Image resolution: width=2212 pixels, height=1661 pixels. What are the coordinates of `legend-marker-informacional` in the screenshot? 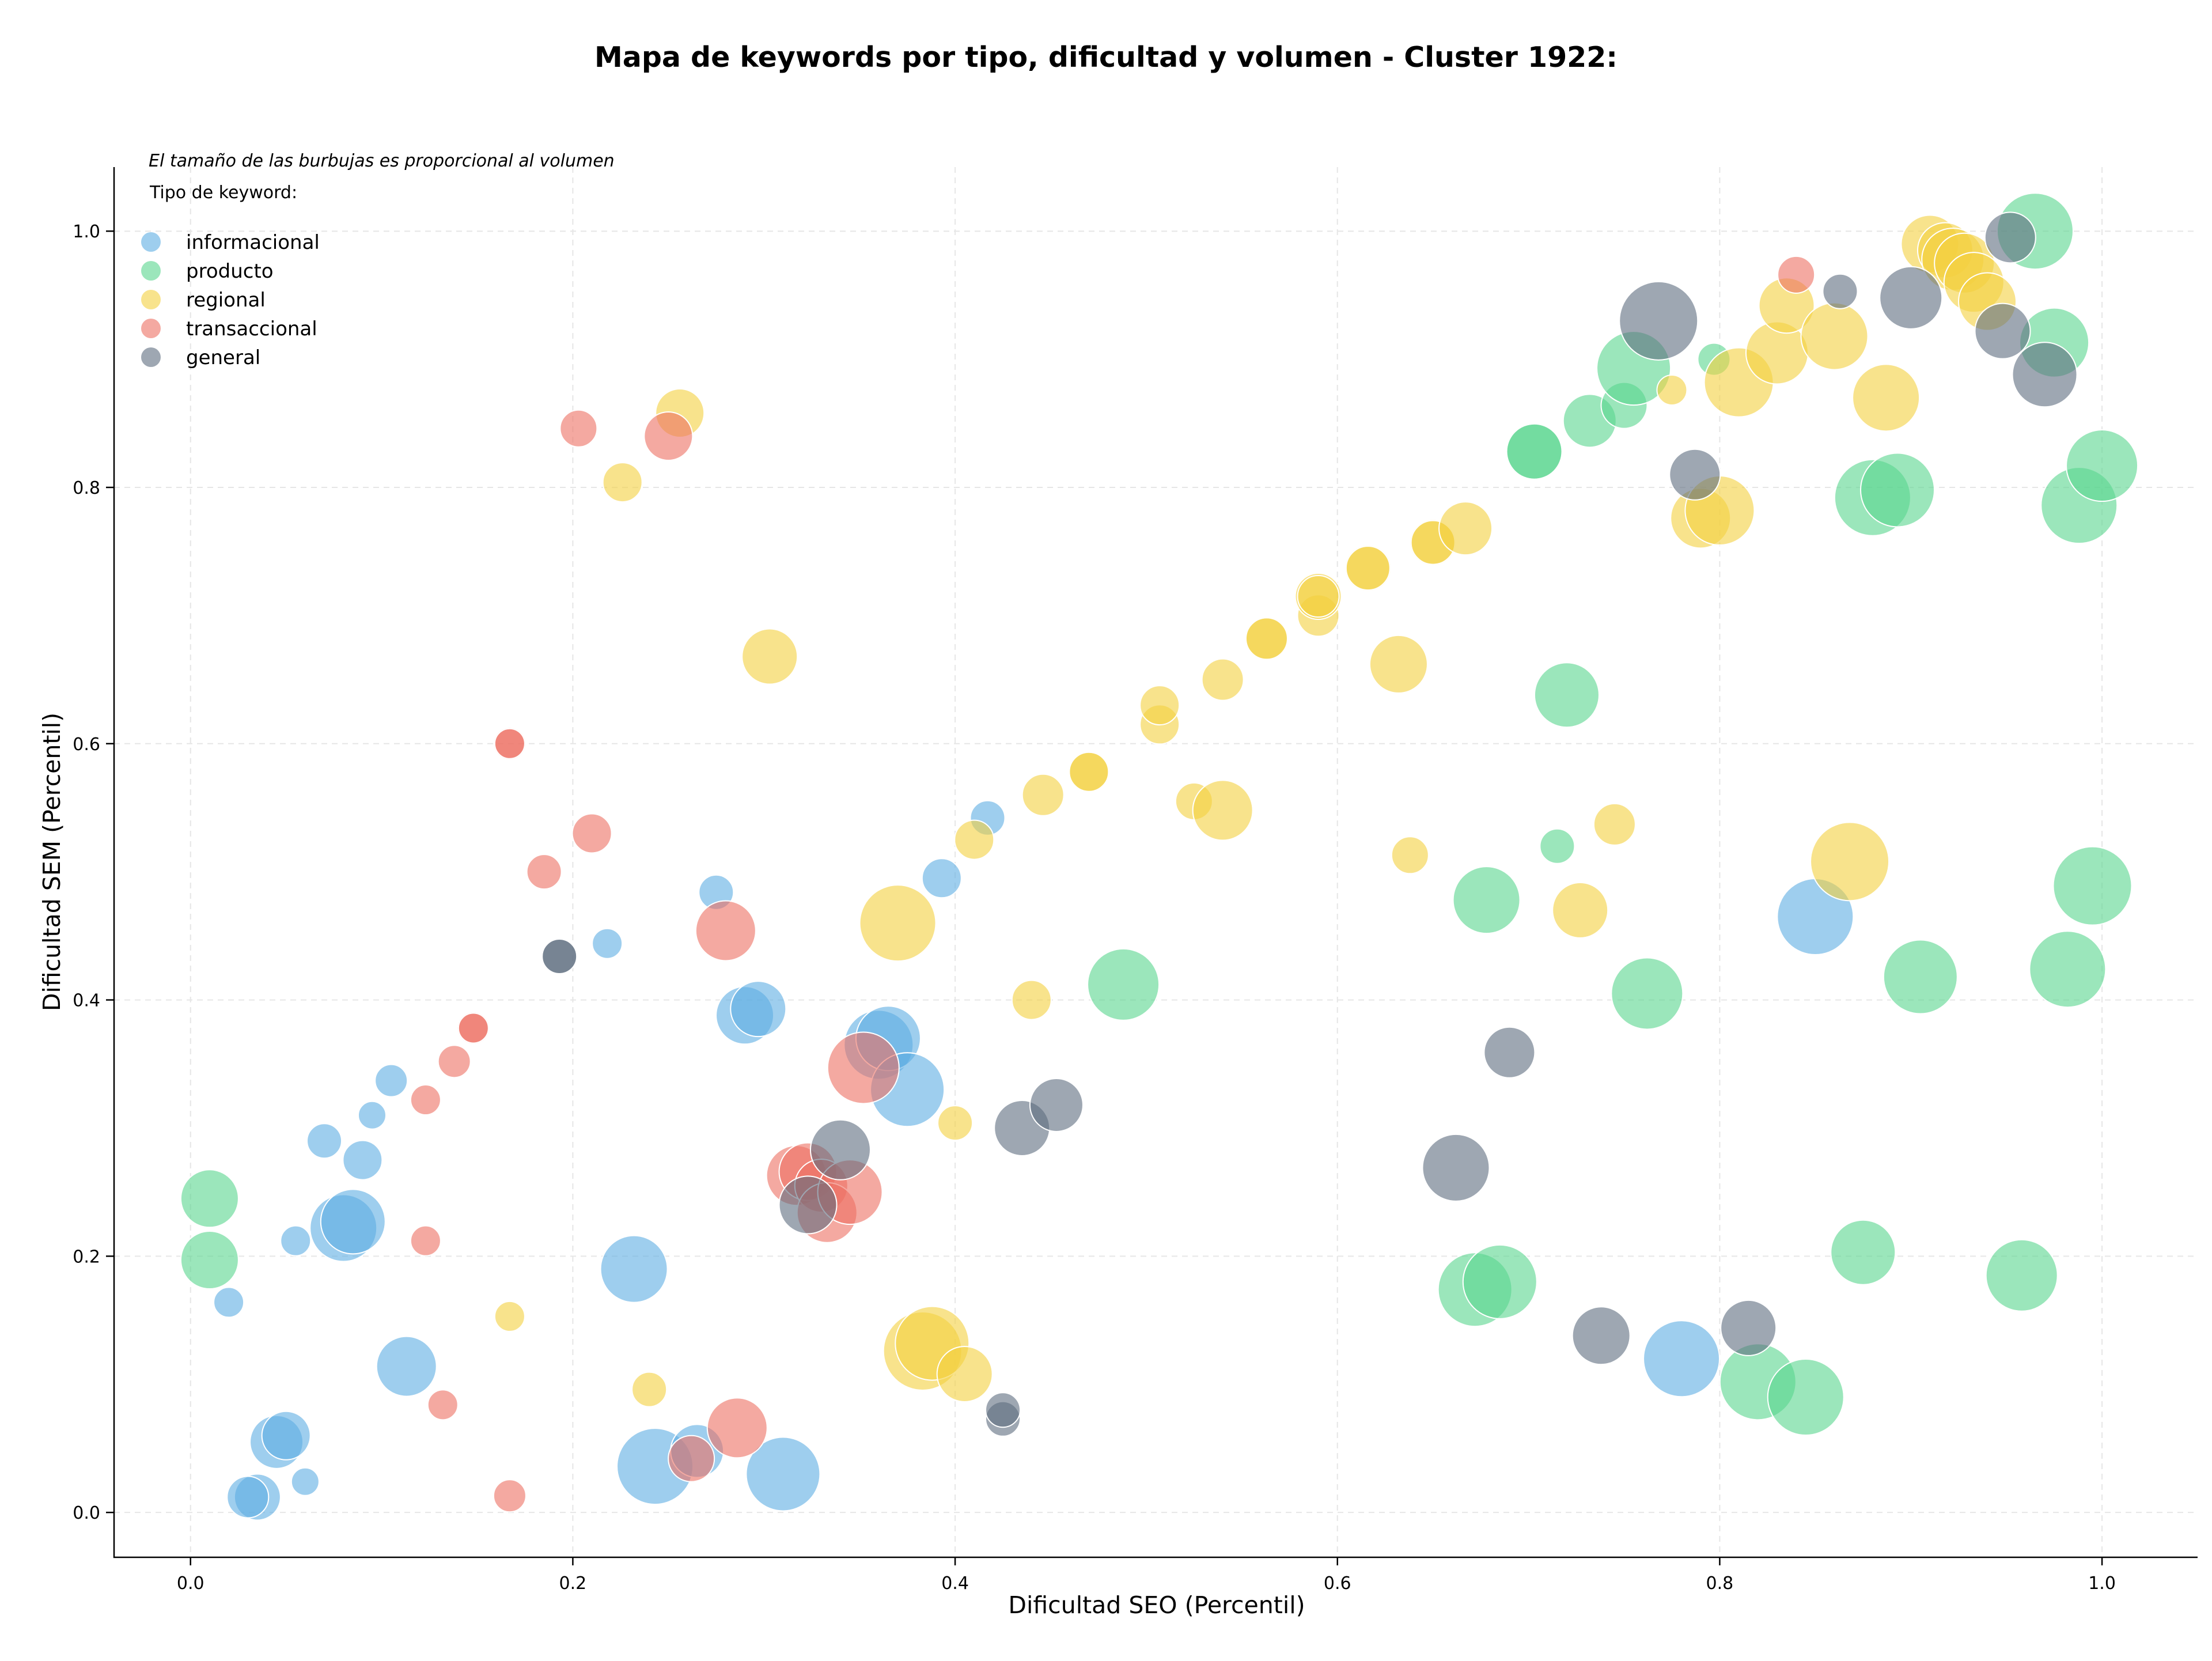 It's located at (151, 242).